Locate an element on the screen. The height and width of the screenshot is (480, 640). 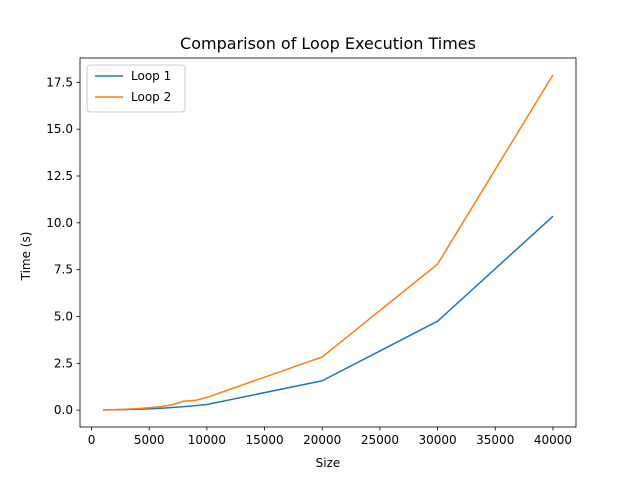
x-axis-label: Size is located at coordinates (328, 463).